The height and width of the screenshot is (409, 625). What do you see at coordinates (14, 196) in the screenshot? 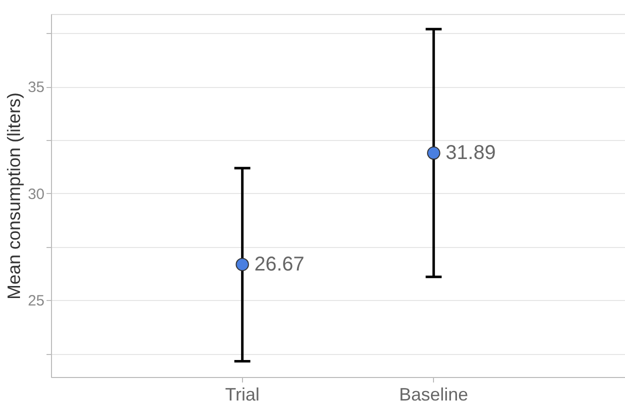
I see `y-axis-title: Mean consumption (liters)` at bounding box center [14, 196].